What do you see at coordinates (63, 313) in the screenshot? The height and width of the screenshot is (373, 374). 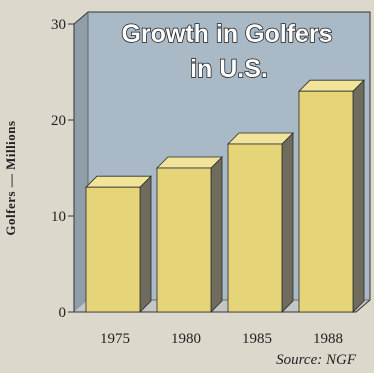 I see `y-tick-label: 0` at bounding box center [63, 313].